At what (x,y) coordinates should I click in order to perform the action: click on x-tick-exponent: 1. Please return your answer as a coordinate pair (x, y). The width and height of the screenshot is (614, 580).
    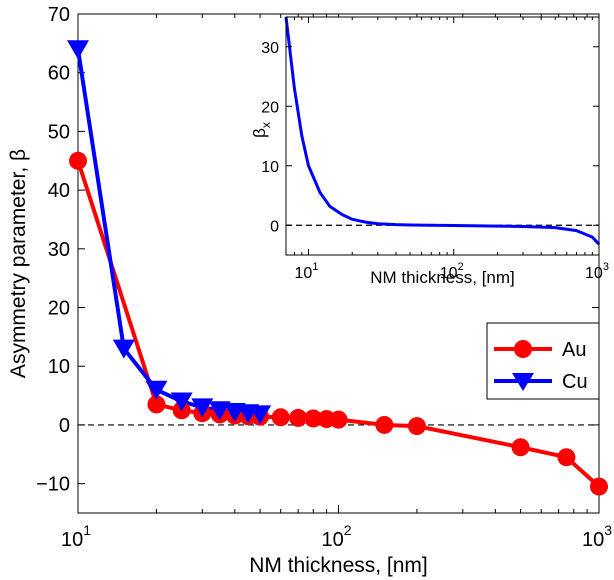
    Looking at the image, I should click on (87, 530).